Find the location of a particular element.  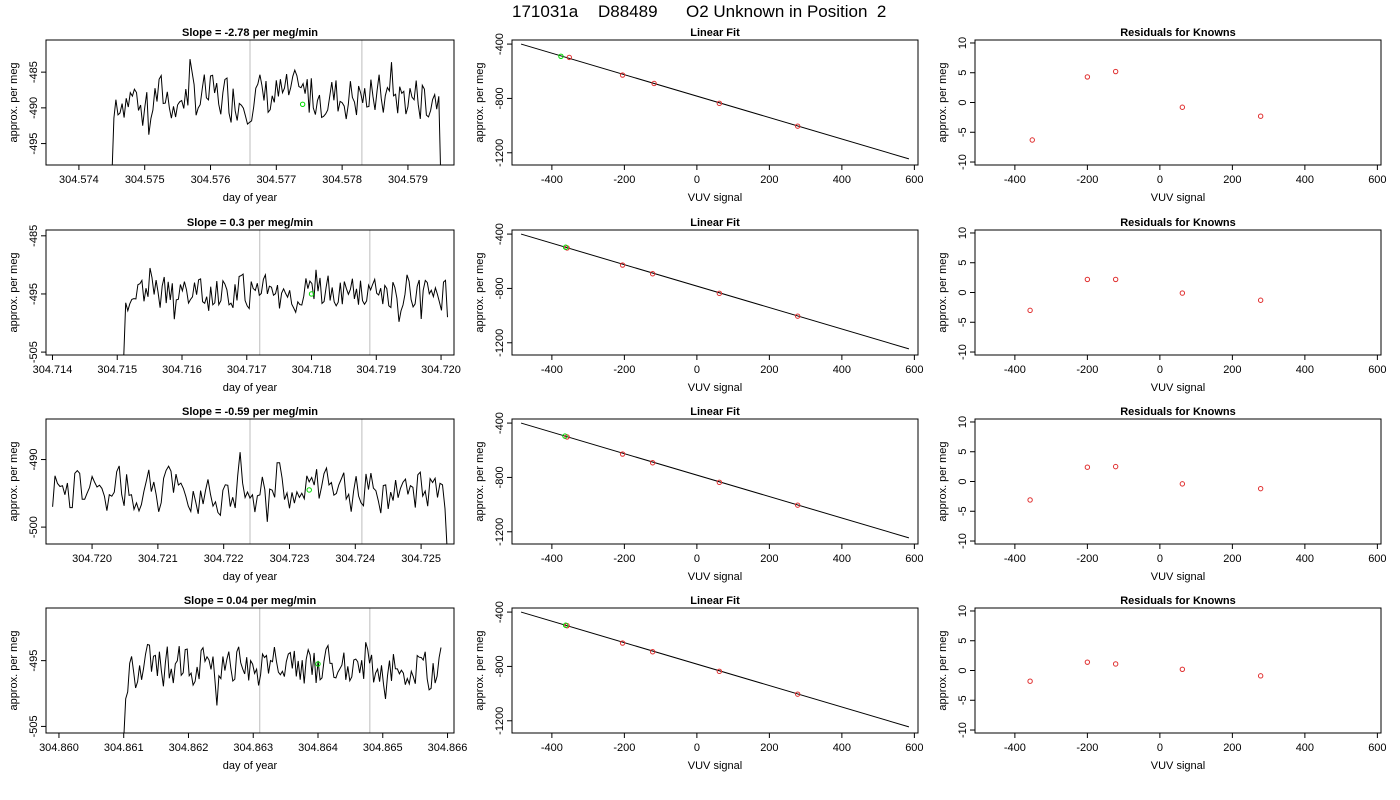

x-tick-label: 304.863 is located at coordinates (253, 748).